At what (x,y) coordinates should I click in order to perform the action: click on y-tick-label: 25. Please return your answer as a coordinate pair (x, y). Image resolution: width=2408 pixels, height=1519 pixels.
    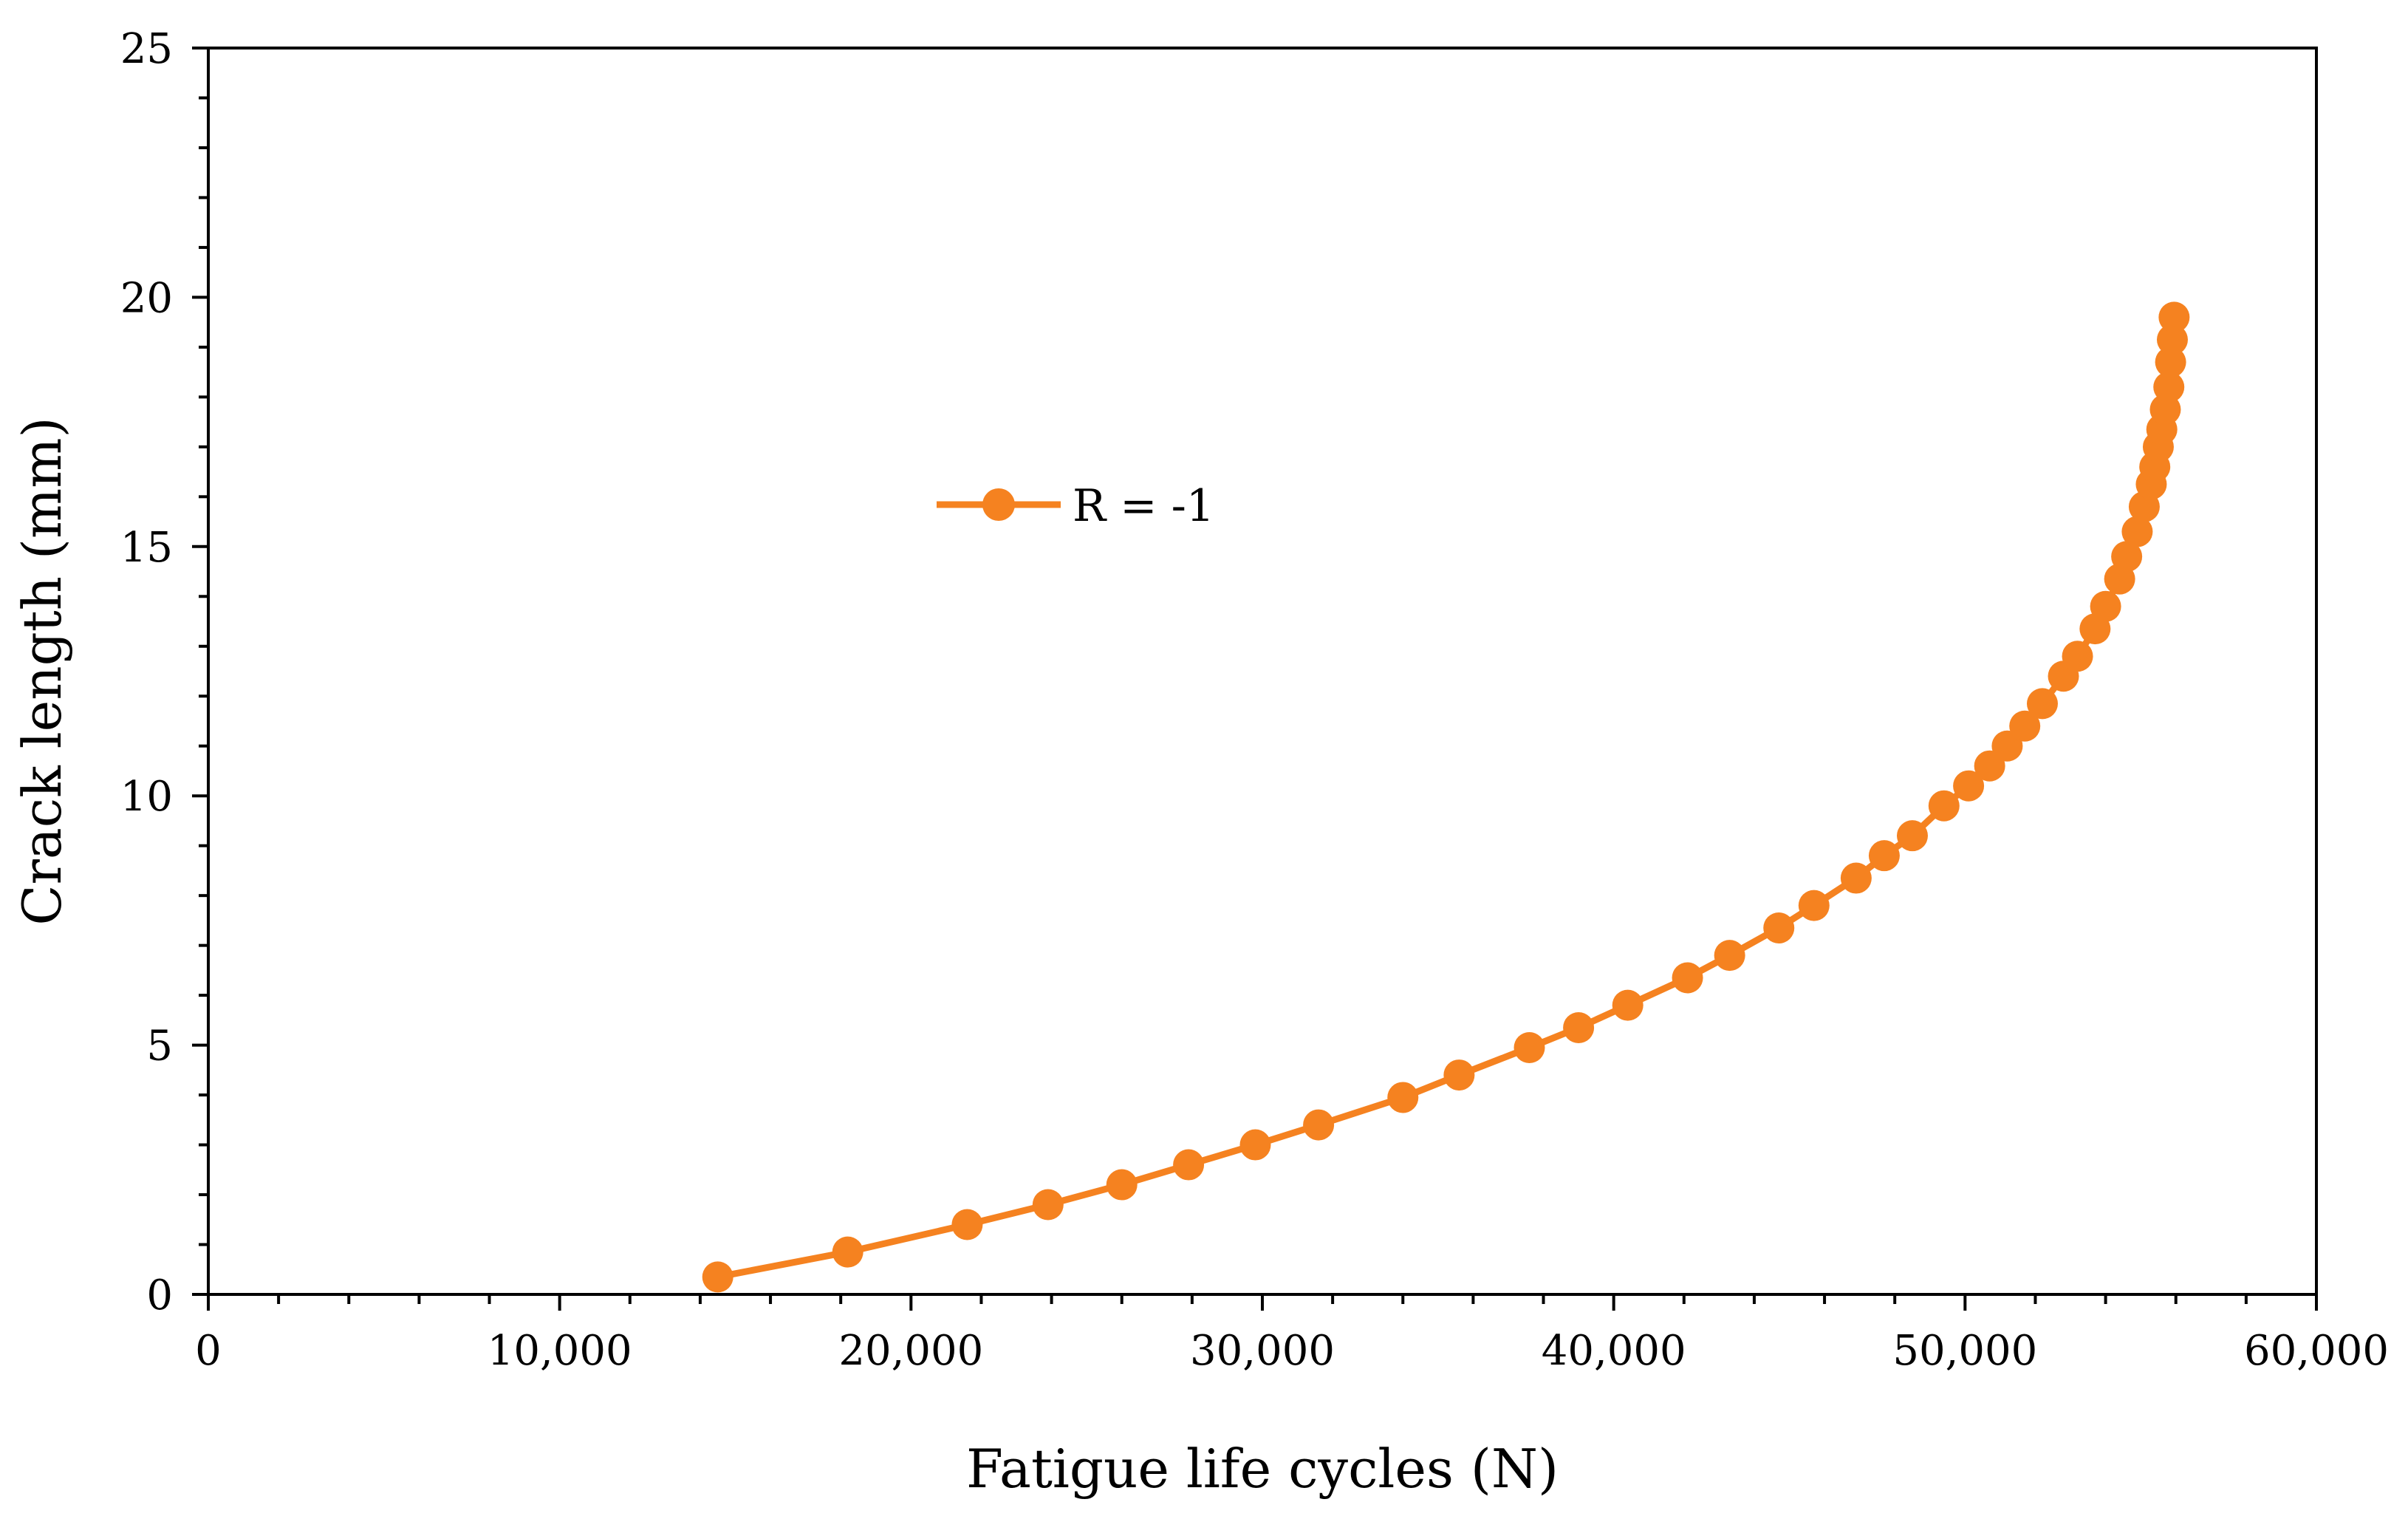
    Looking at the image, I should click on (146, 49).